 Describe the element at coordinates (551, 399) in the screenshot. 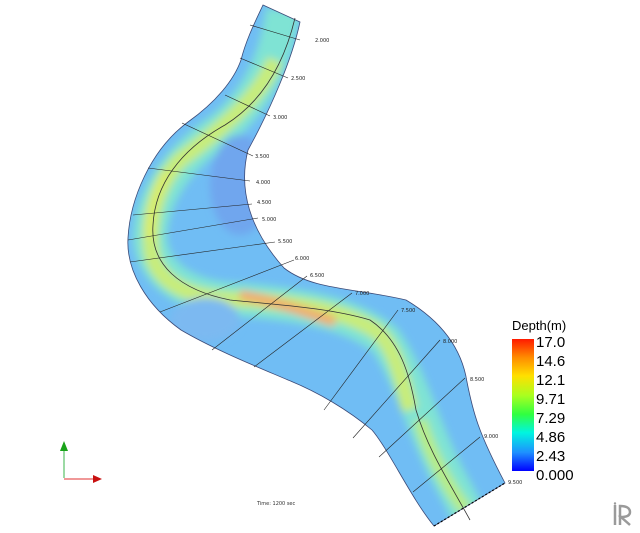

I see `legend-tick: 9.71` at that location.